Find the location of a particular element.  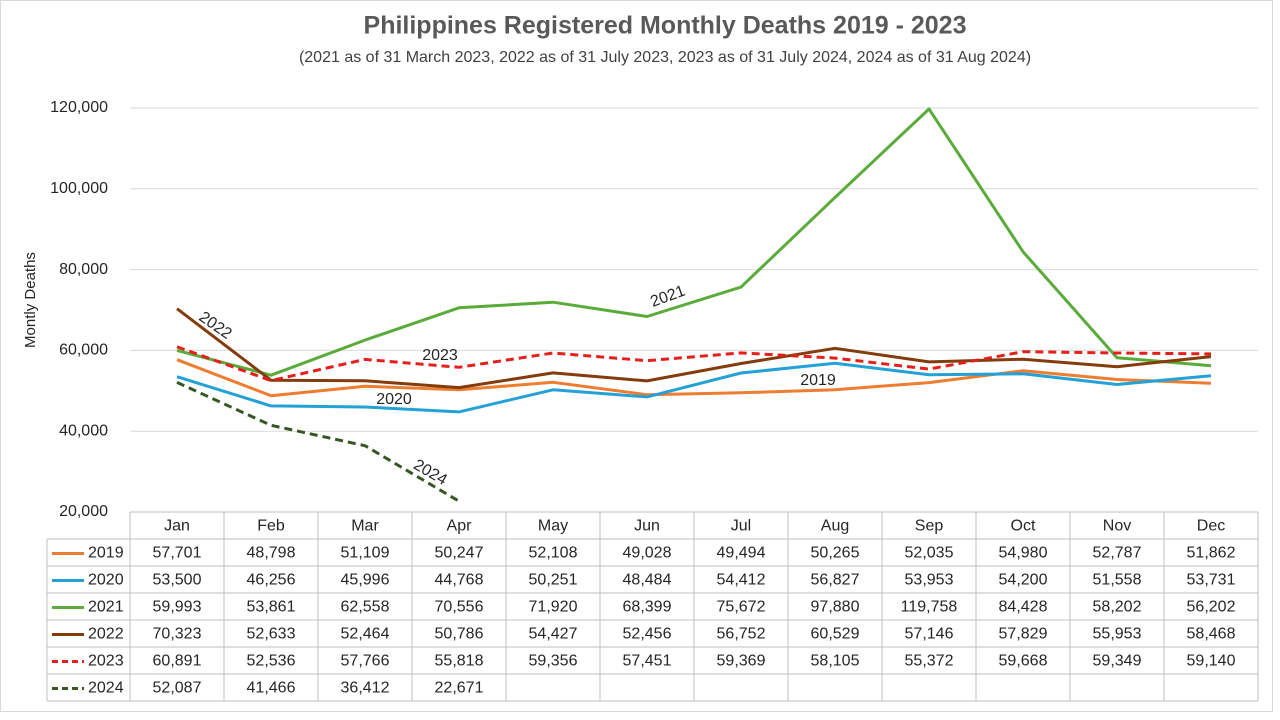

table-value: 52,456 is located at coordinates (647, 634).